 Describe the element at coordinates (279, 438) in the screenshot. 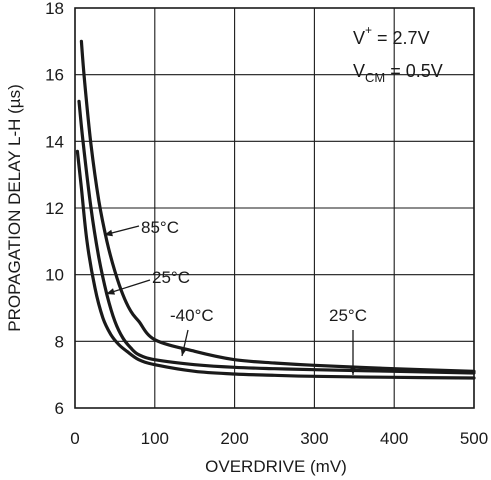

I see `x-tick-labels: 0 100 200 300 400 500` at that location.